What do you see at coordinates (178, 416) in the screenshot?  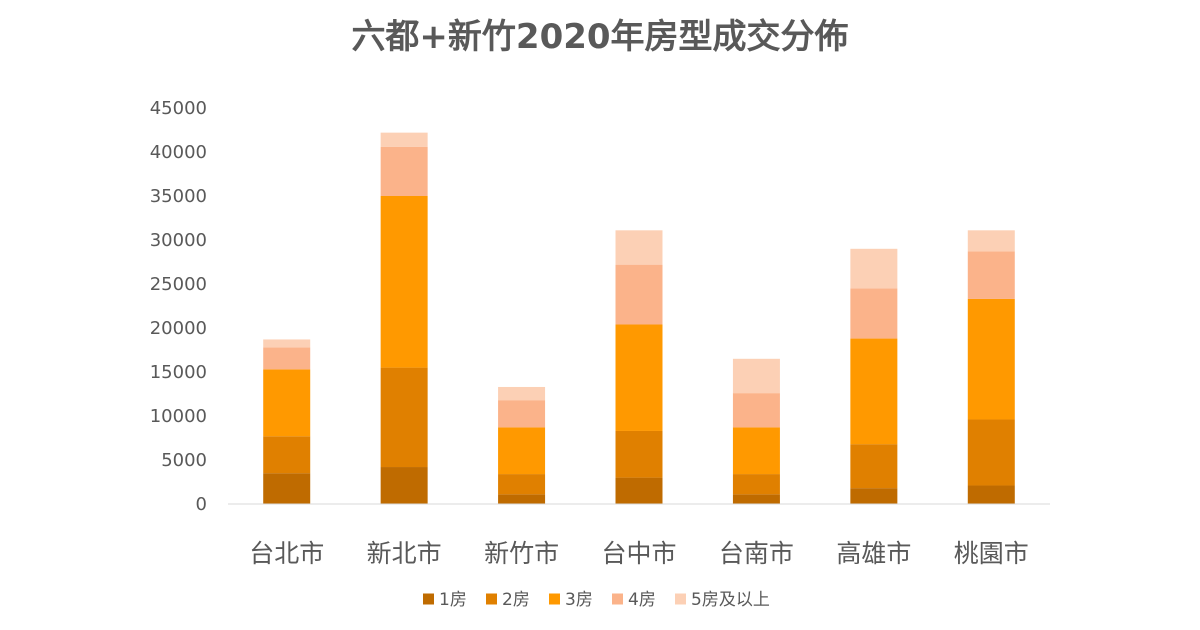 I see `y-tick-label: 10000` at bounding box center [178, 416].